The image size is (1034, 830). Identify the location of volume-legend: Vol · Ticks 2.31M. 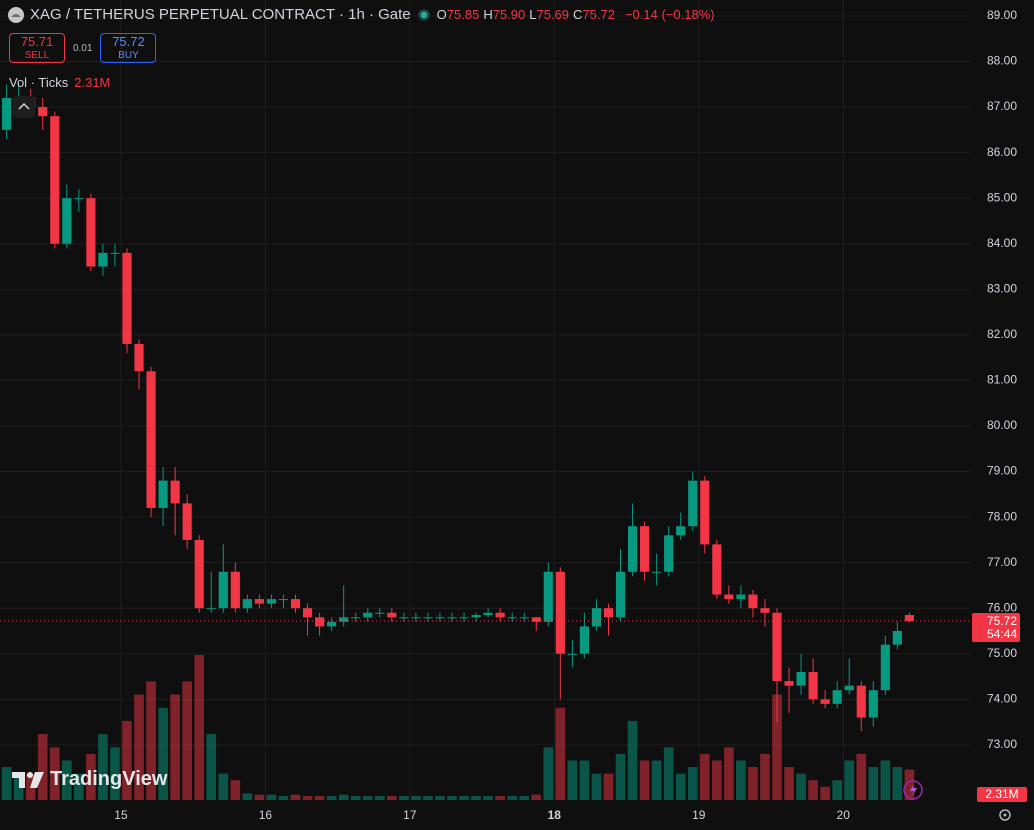
(59, 82).